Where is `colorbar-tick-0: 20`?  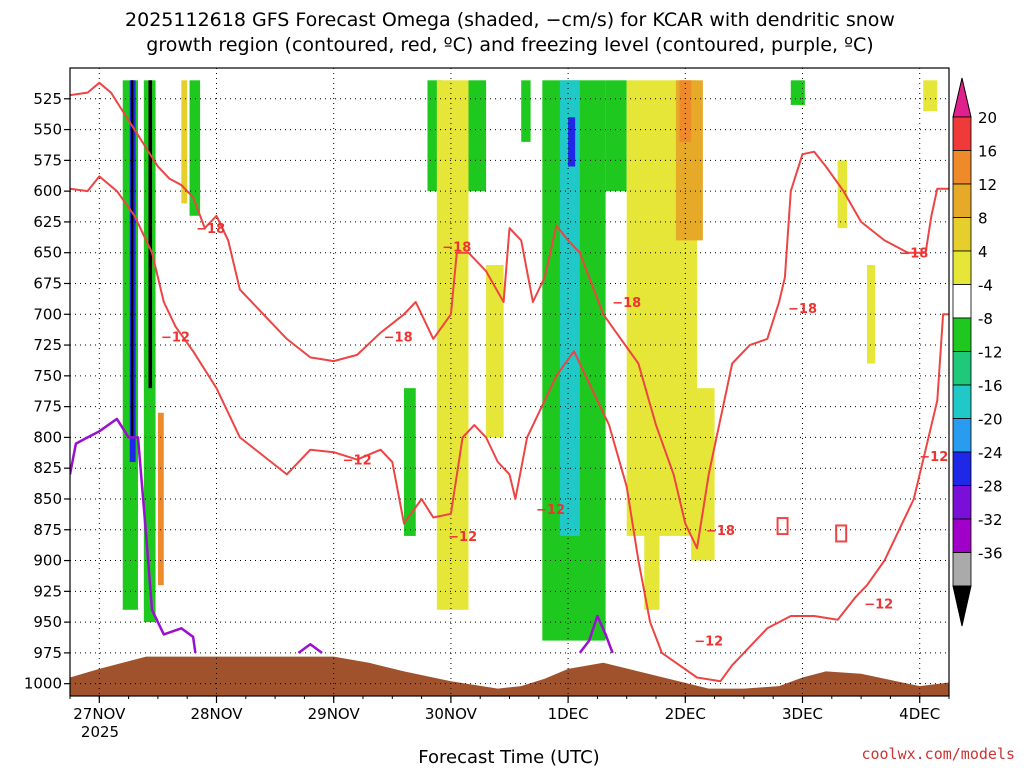 colorbar-tick-0: 20 is located at coordinates (987, 118).